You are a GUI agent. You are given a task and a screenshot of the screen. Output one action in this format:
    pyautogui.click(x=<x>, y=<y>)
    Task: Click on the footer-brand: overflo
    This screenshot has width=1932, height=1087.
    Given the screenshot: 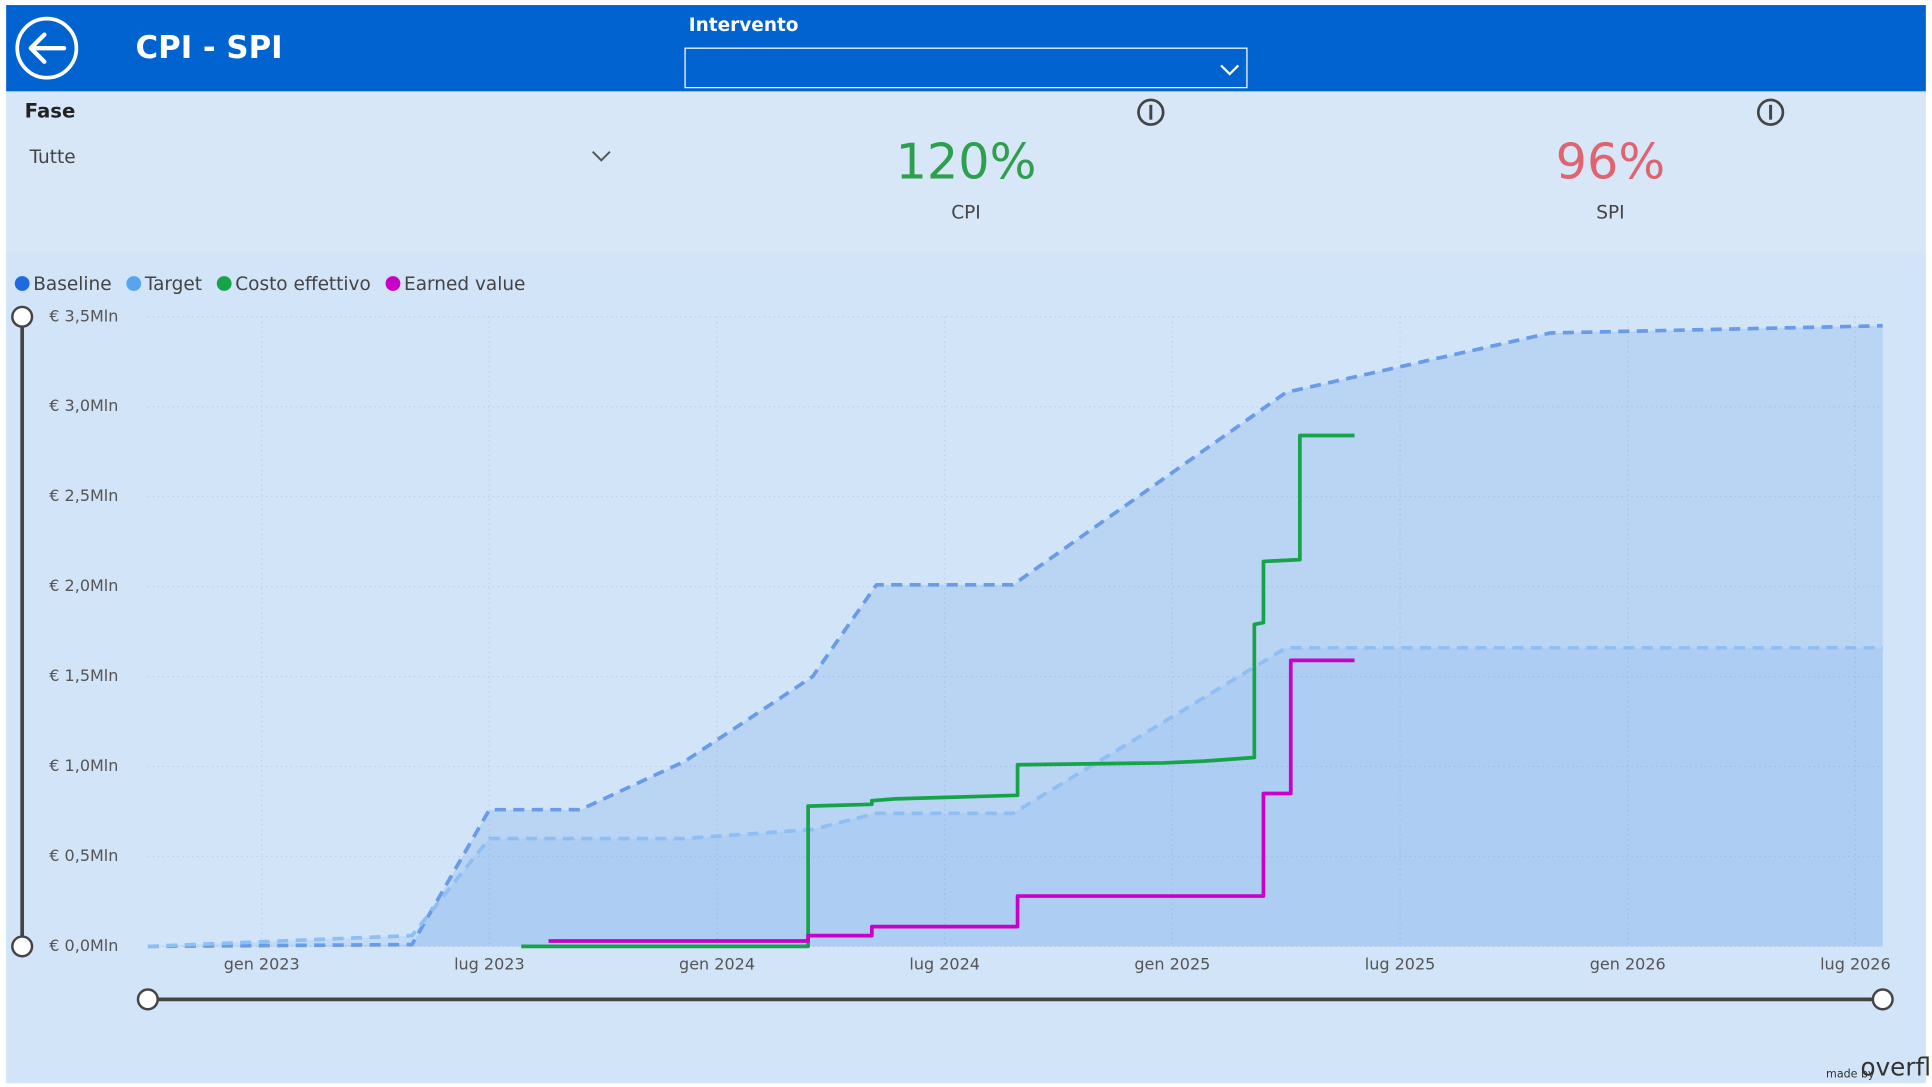 What is the action you would take?
    pyautogui.click(x=1896, y=1066)
    